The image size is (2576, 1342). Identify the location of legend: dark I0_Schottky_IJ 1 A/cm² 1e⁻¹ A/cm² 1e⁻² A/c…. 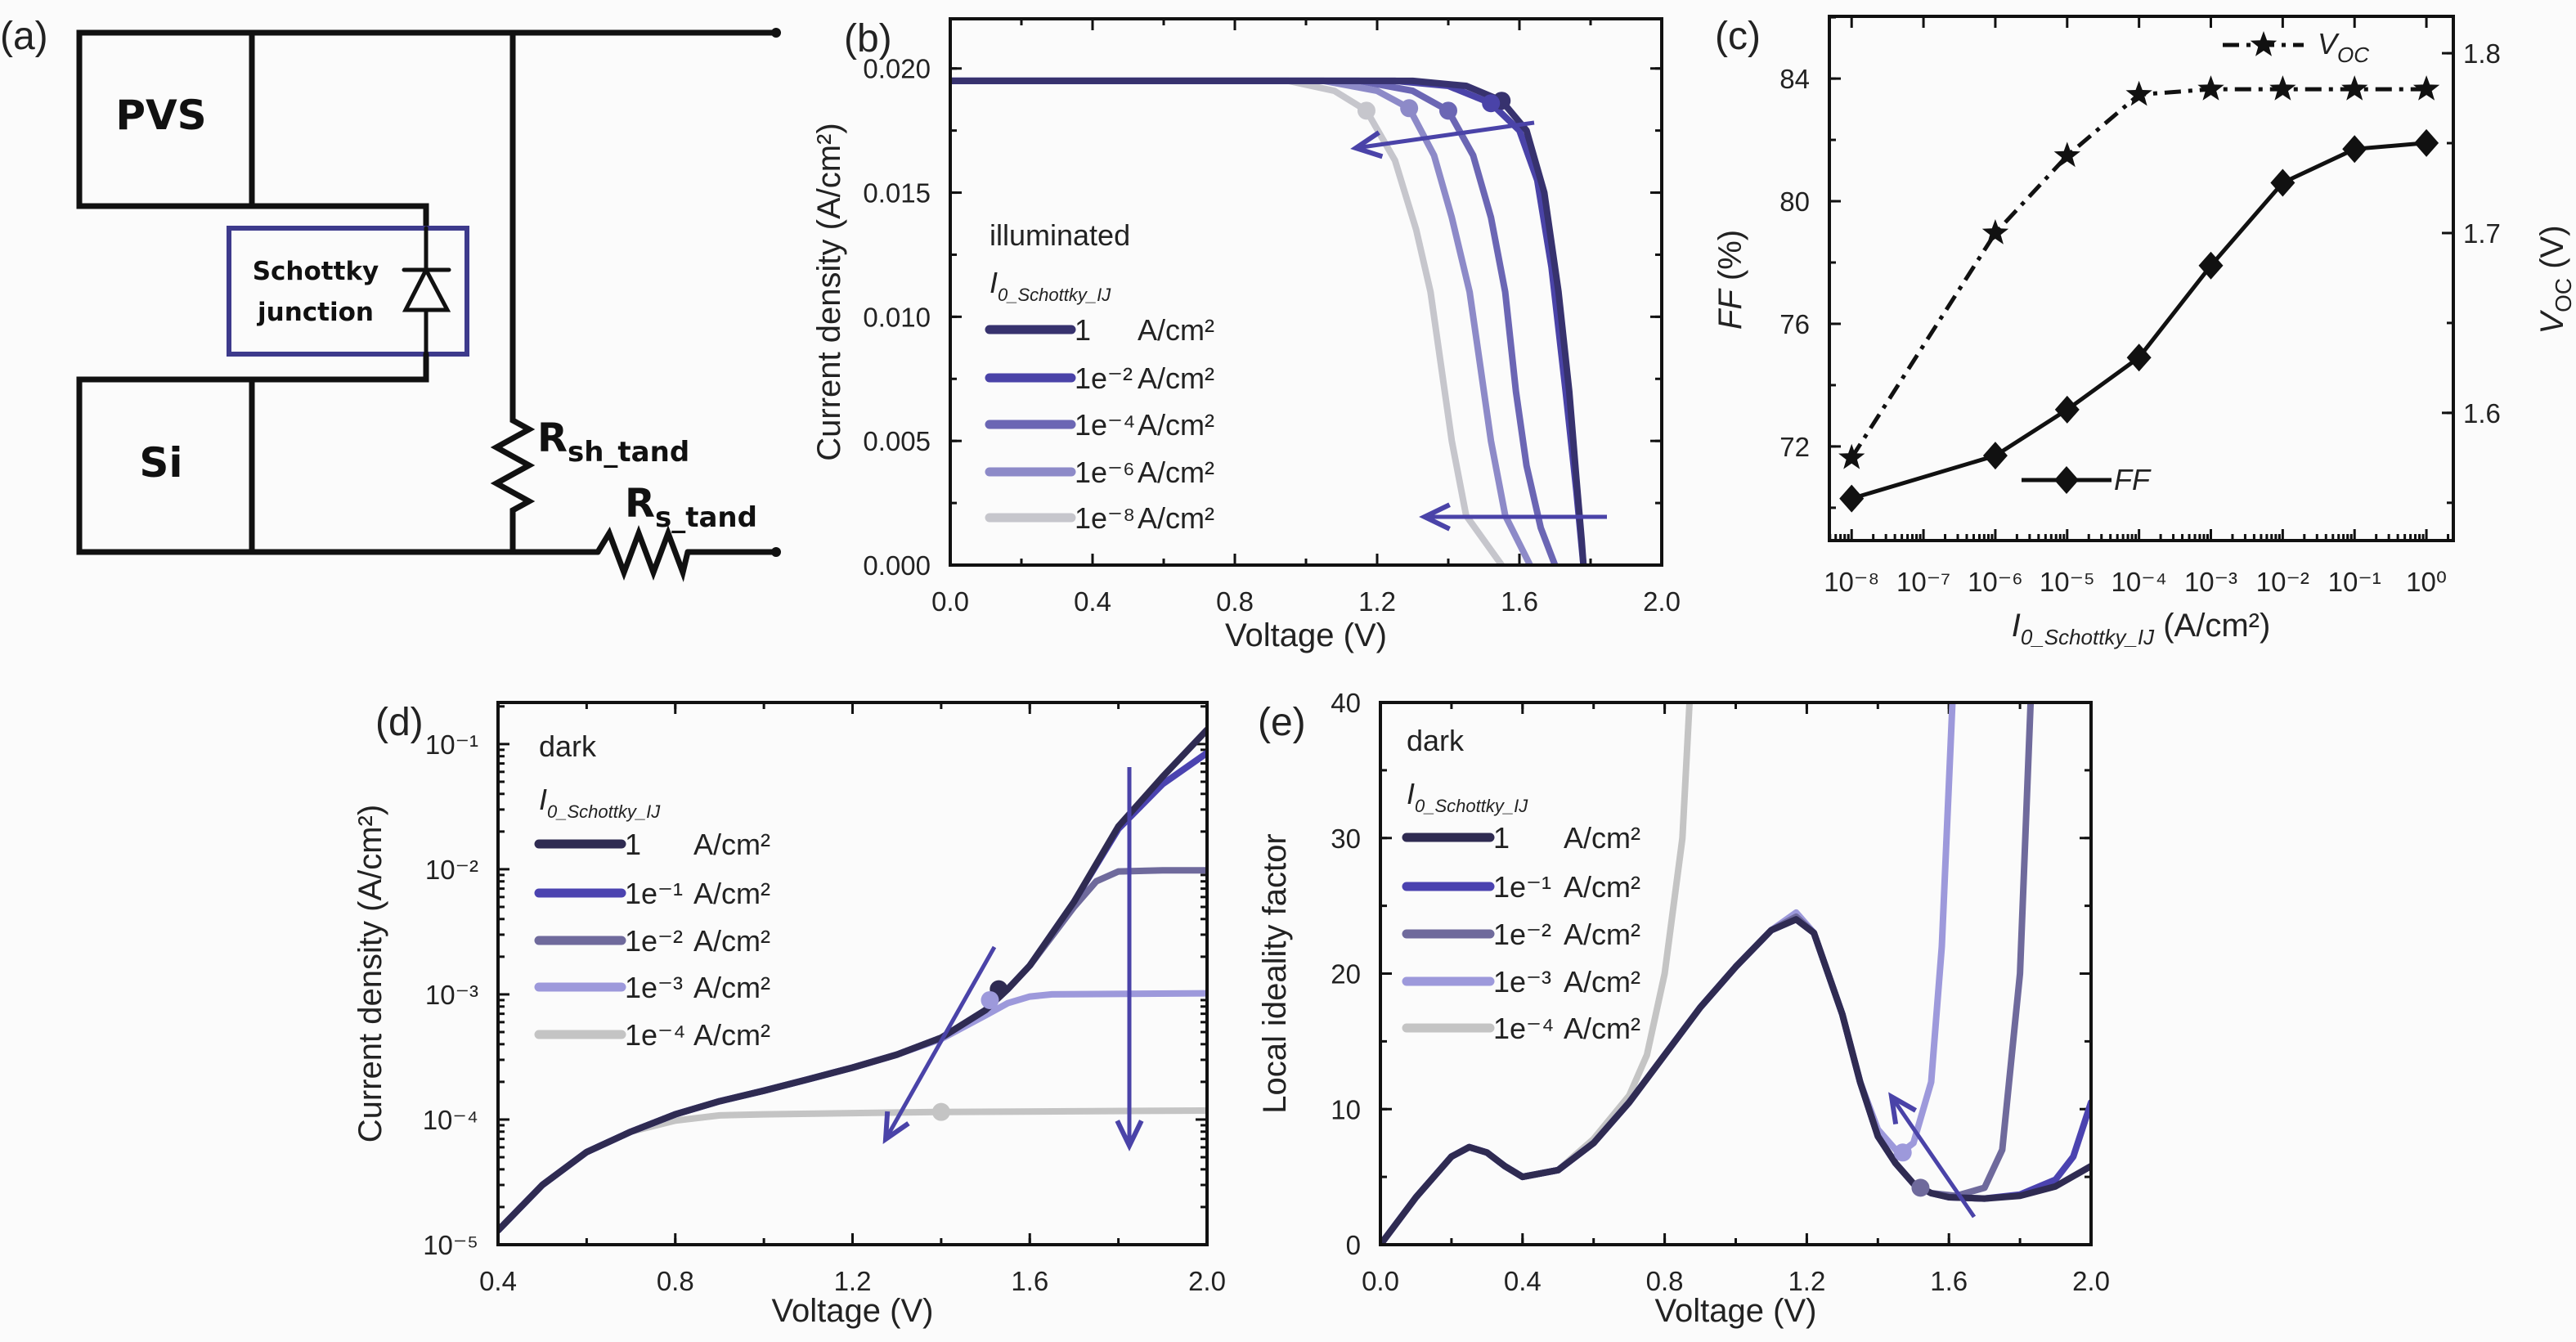
(652, 890).